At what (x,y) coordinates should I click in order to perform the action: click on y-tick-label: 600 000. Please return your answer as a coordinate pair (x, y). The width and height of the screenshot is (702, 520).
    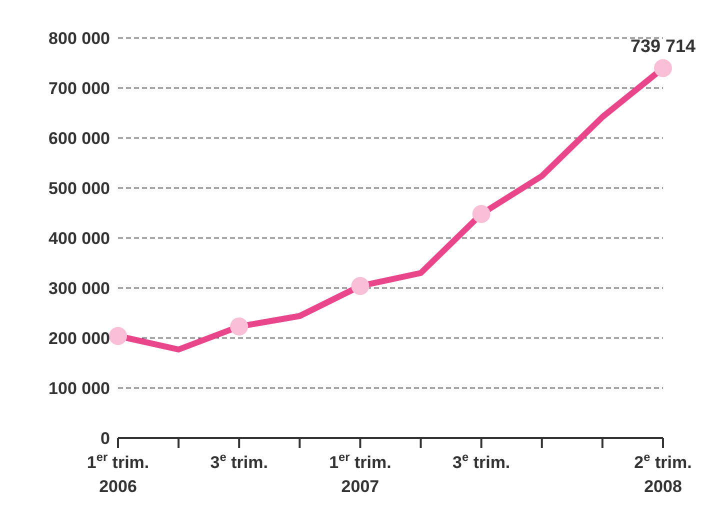
    Looking at the image, I should click on (79, 138).